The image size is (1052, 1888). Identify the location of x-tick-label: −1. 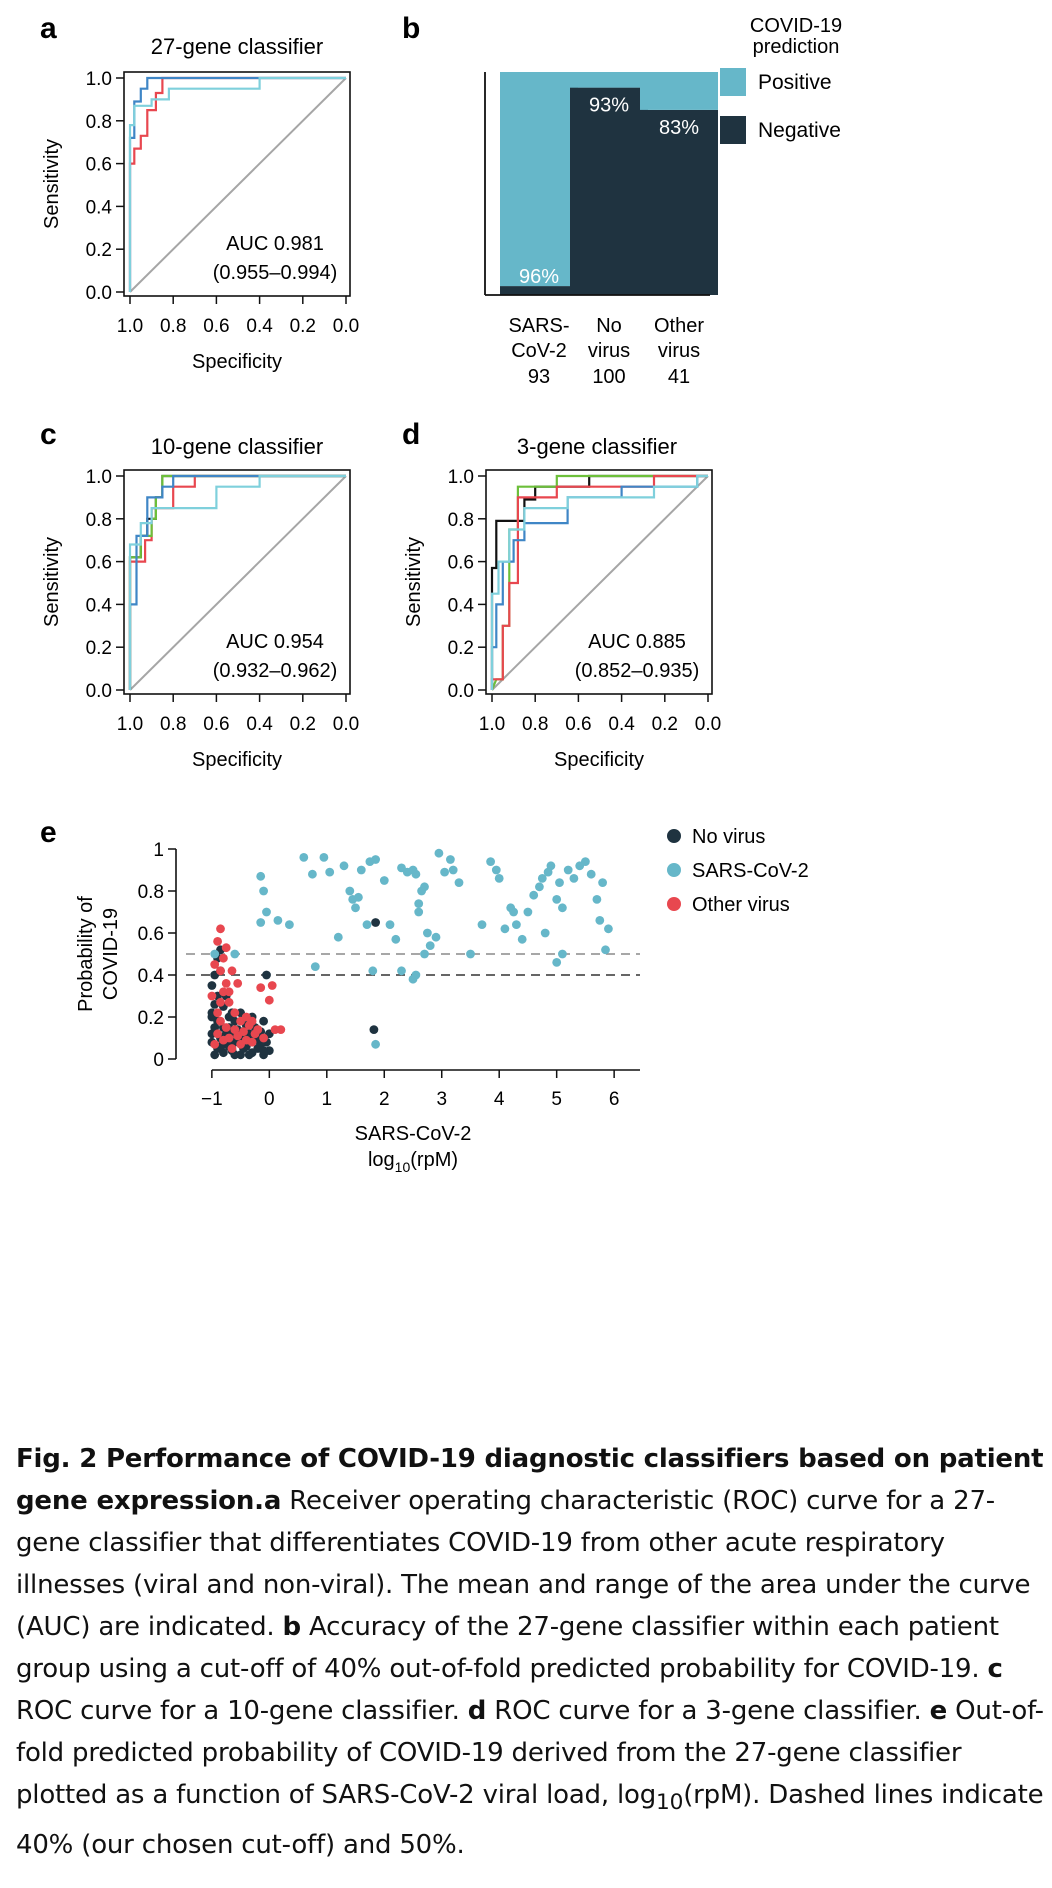
(212, 1099).